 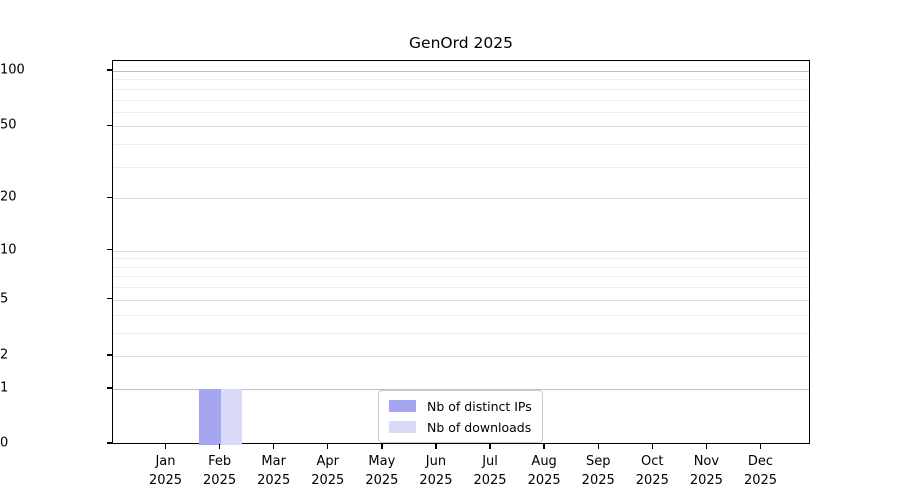 What do you see at coordinates (165, 471) in the screenshot?
I see `x-tick-label: Jan 2025` at bounding box center [165, 471].